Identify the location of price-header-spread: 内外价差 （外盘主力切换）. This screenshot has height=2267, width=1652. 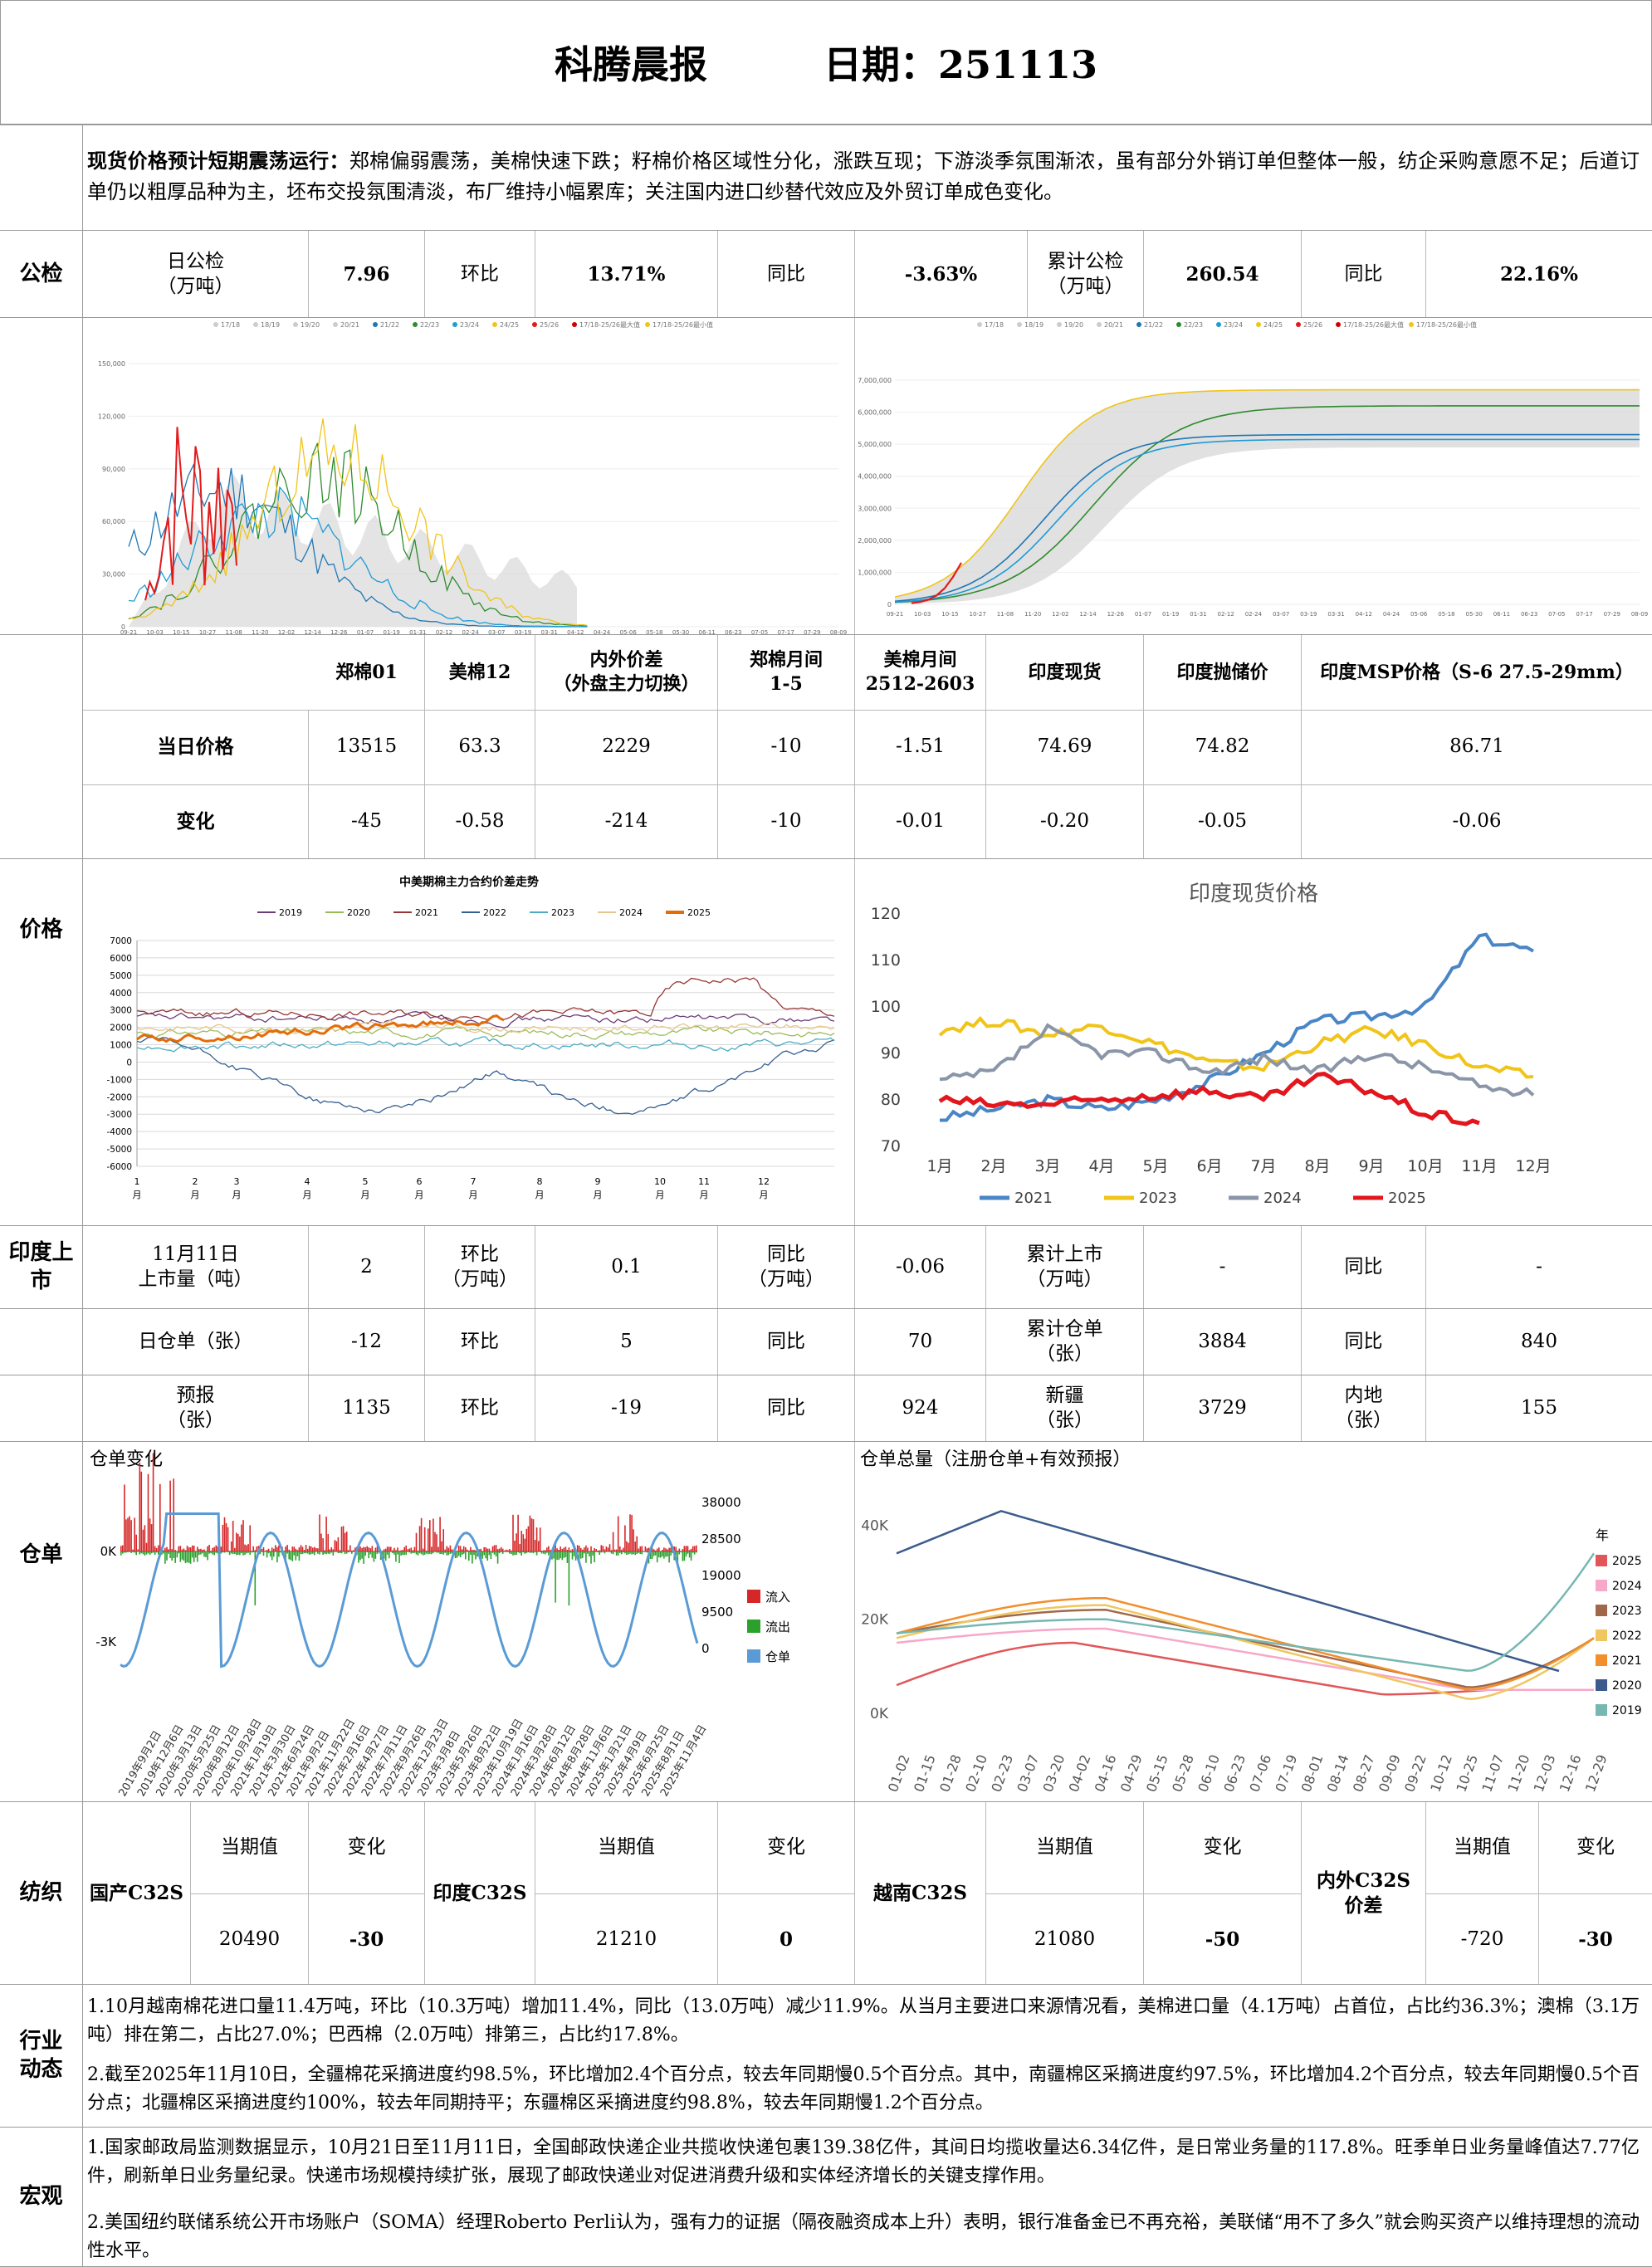
(626, 672).